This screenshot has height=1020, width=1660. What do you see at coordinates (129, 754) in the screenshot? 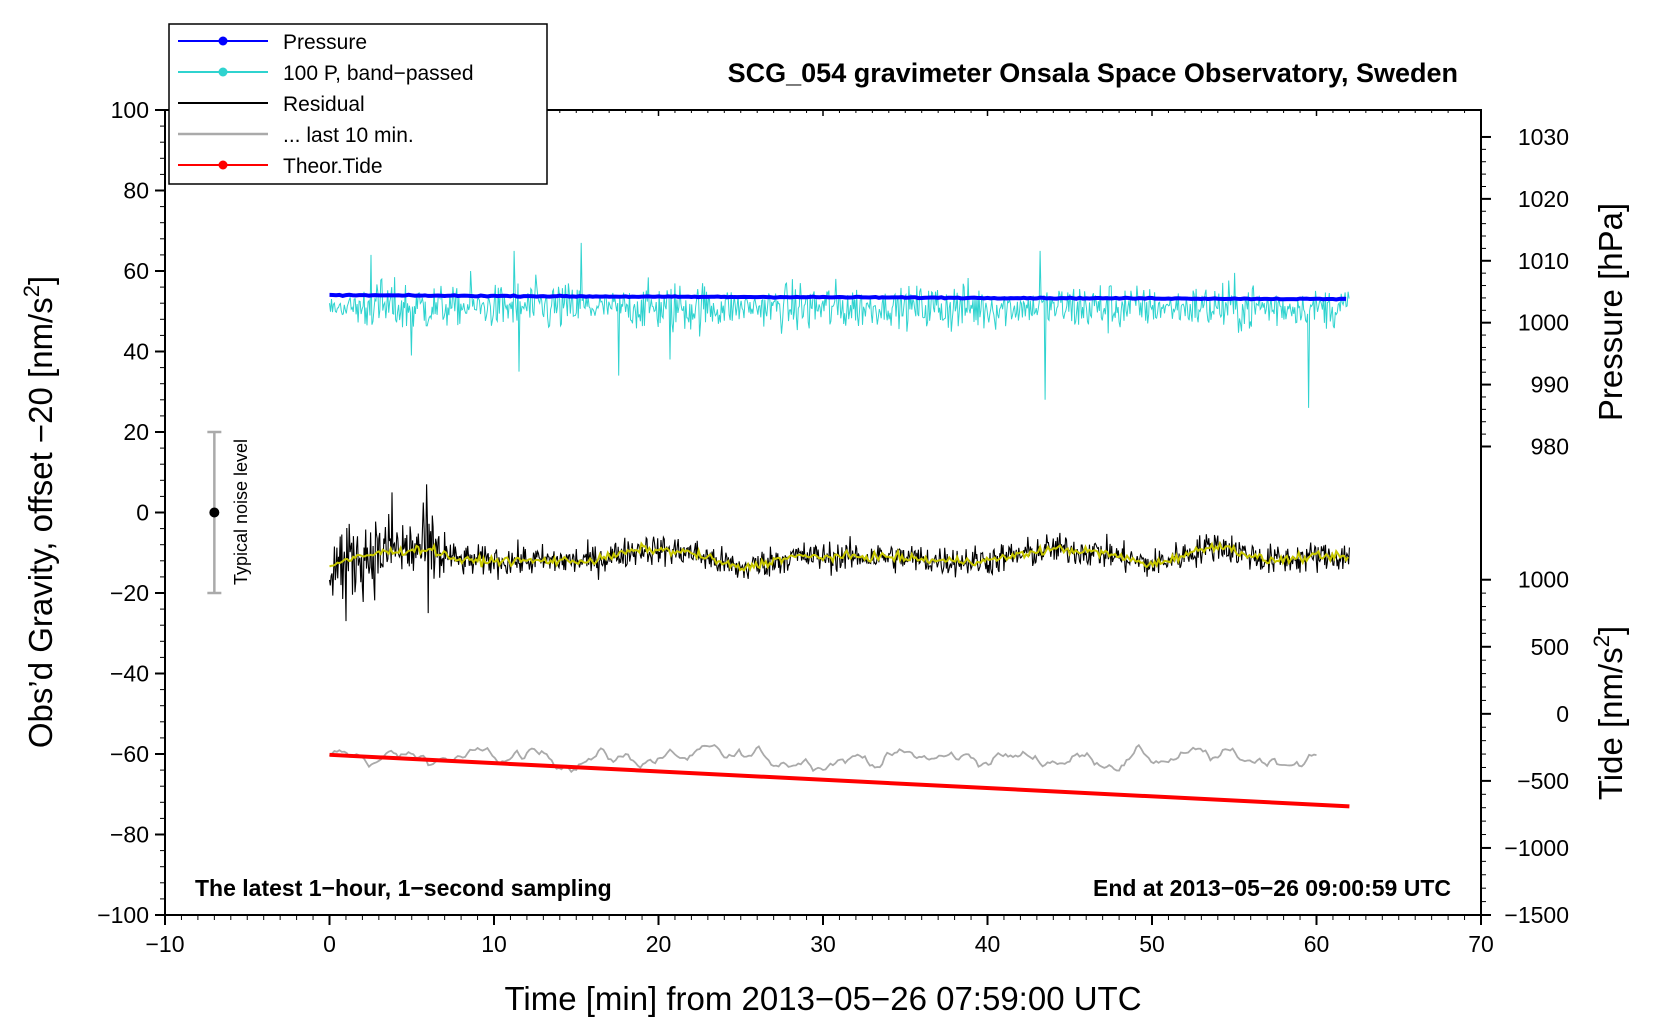
I see `y-left-tick-label: −60` at bounding box center [129, 754].